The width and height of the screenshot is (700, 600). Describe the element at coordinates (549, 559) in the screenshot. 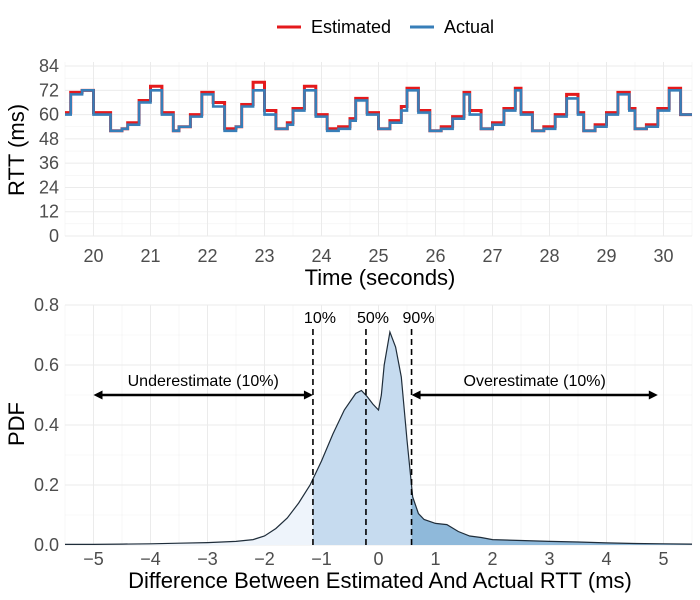

I see `pdf-x-tick-label: 3` at that location.